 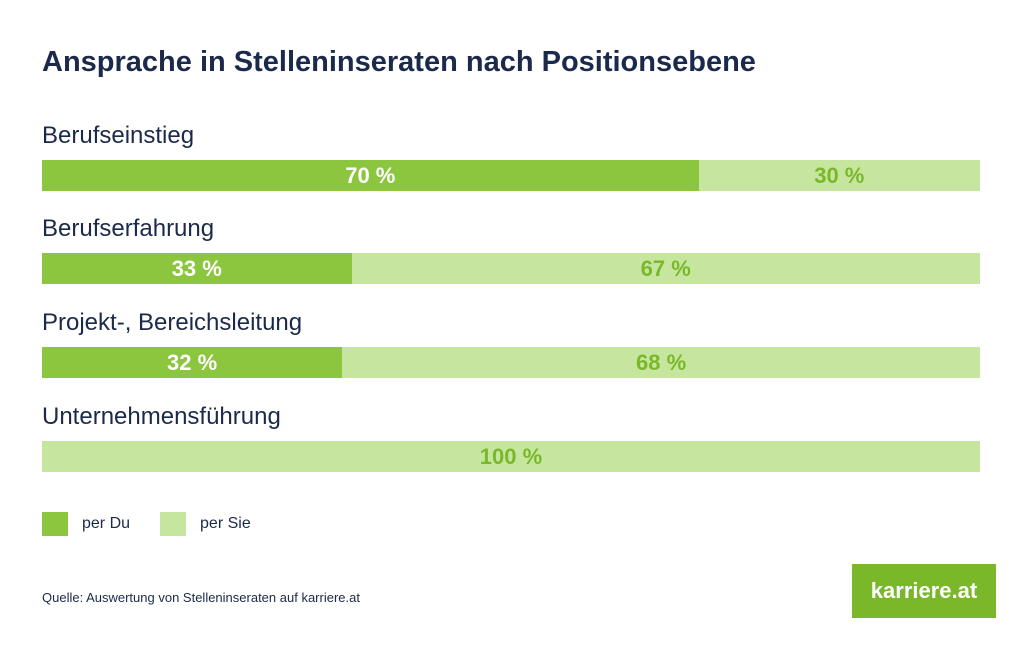 I want to click on data-label: 68 %, so click(x=661, y=362).